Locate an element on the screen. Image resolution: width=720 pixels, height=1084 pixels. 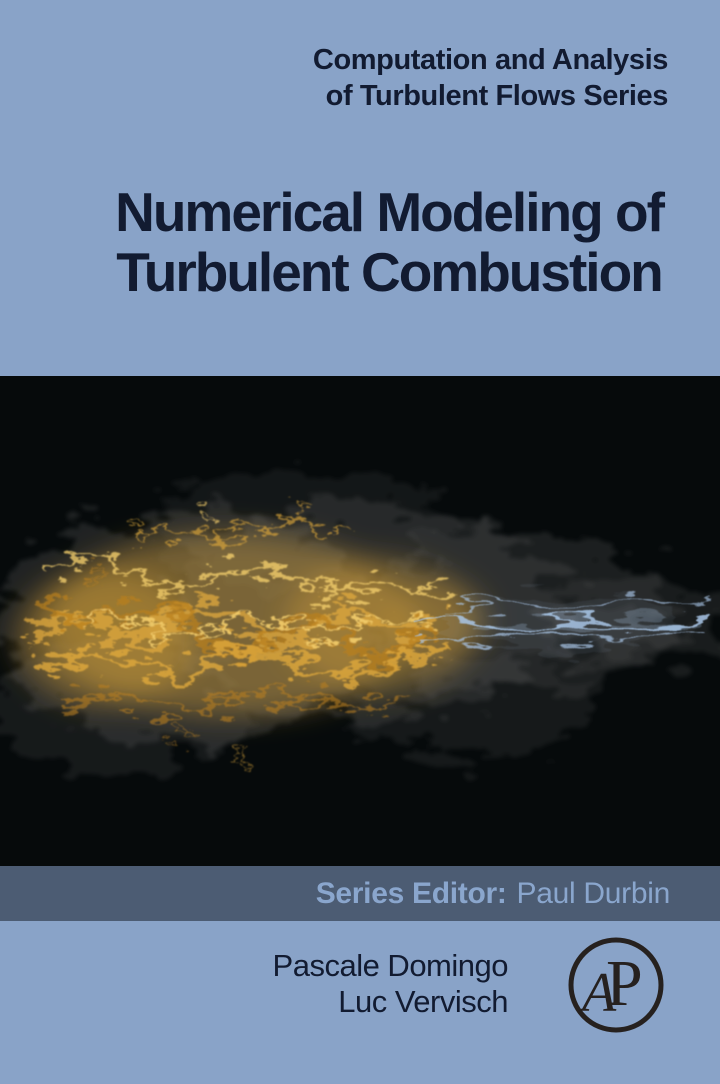
flame-filaments is located at coordinates (240, 635).